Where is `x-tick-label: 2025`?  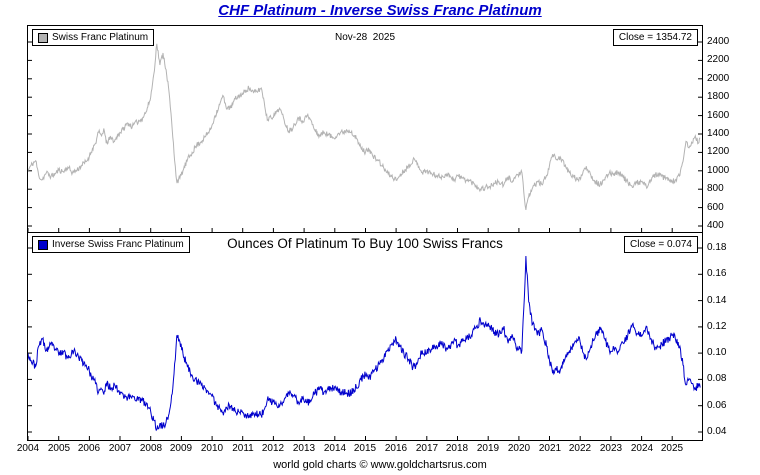
x-tick-label: 2025 is located at coordinates (672, 448).